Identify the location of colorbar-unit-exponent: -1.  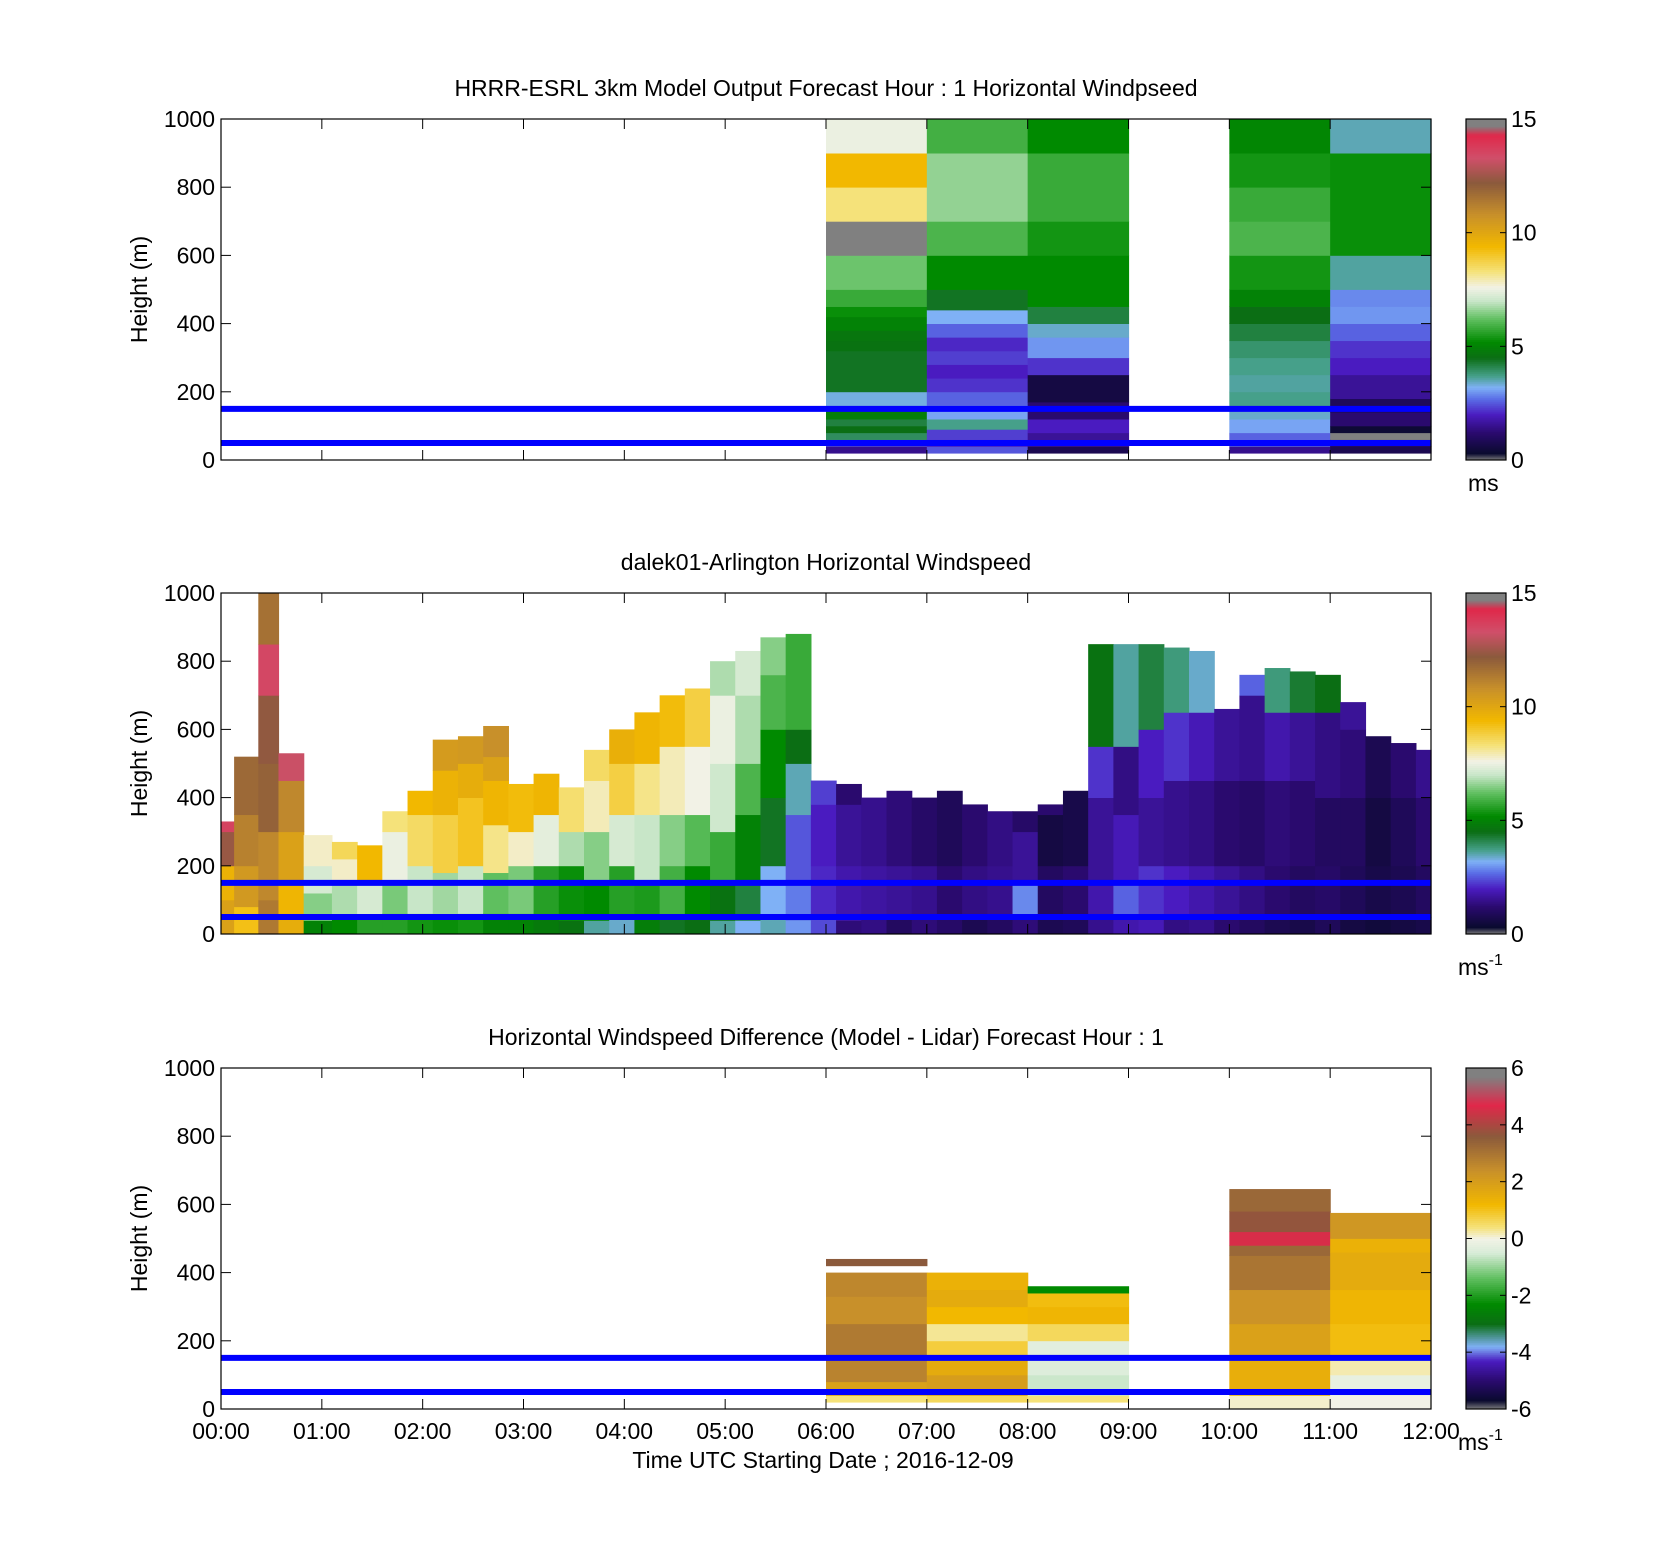
(1496, 960).